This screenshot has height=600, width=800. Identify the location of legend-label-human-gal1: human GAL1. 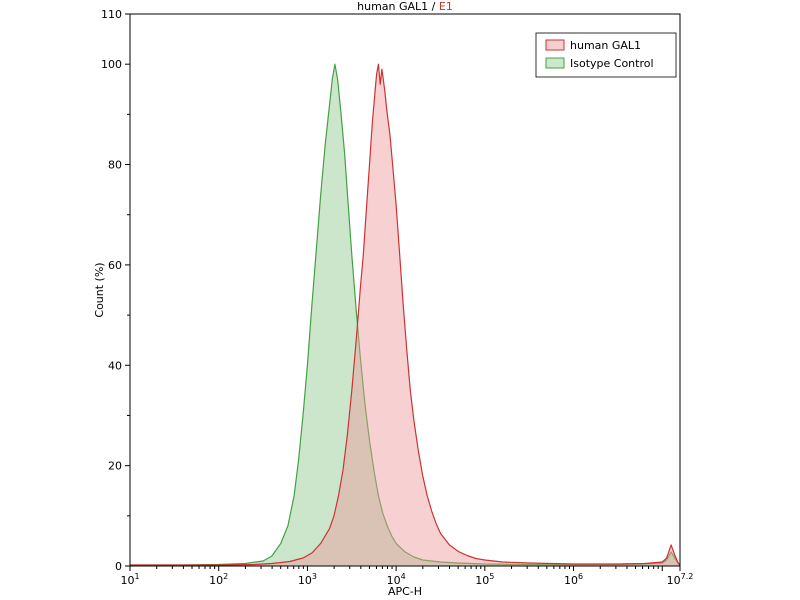
(605, 45).